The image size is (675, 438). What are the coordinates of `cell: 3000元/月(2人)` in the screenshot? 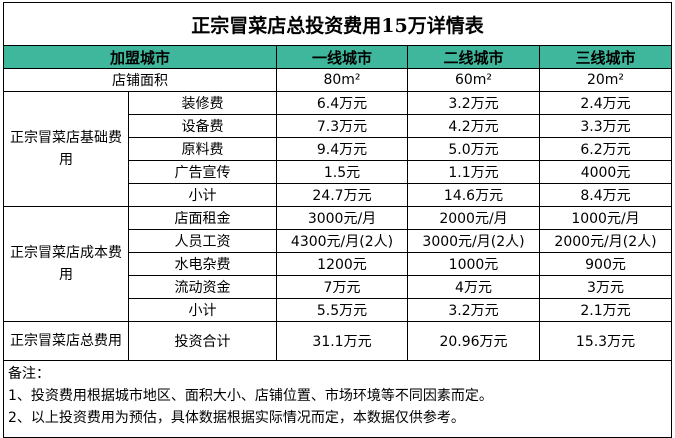 It's located at (473, 241).